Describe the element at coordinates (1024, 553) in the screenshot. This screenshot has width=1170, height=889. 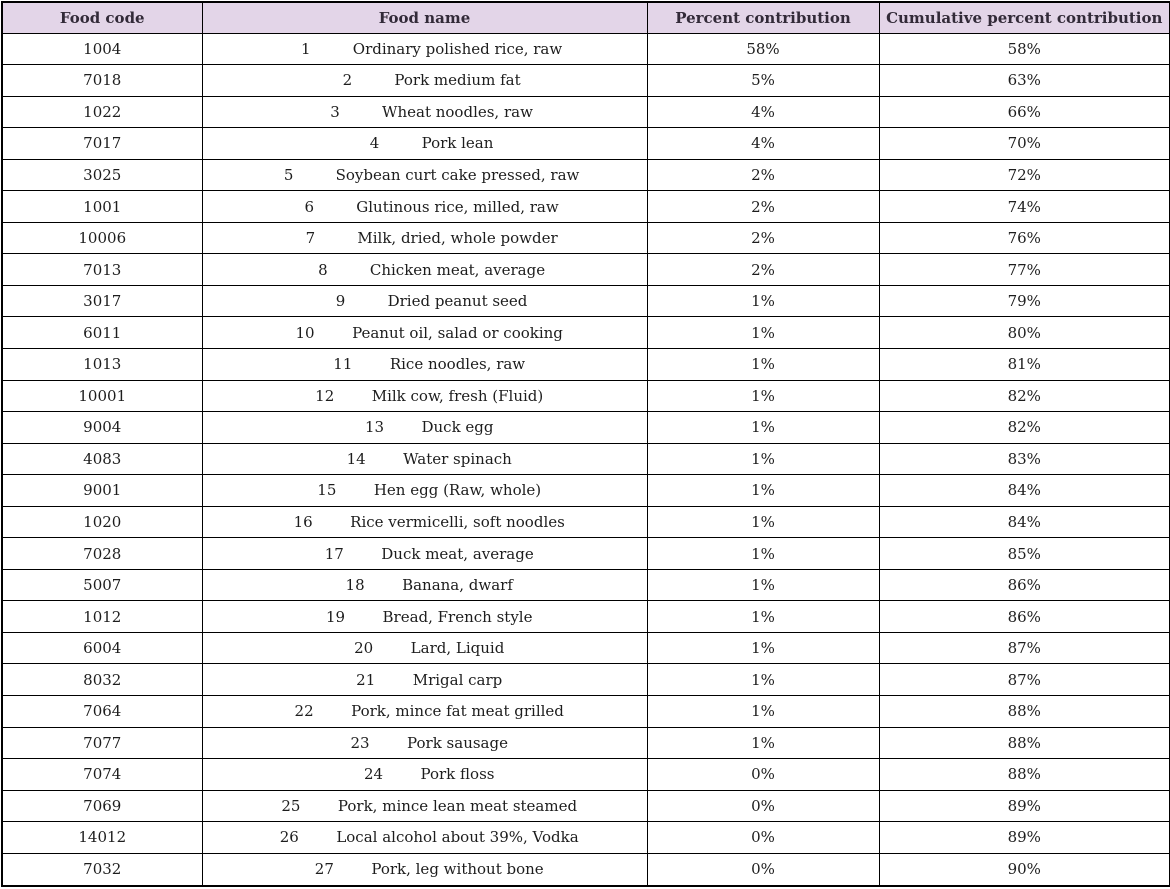
I see `cumulative-percent-cell: 85%` at that location.